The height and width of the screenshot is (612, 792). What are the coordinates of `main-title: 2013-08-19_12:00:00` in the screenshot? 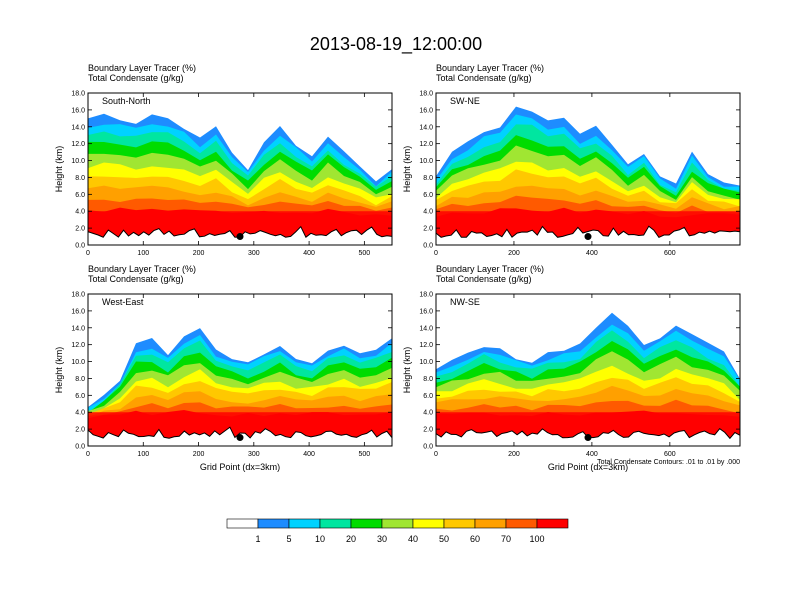 It's located at (396, 44).